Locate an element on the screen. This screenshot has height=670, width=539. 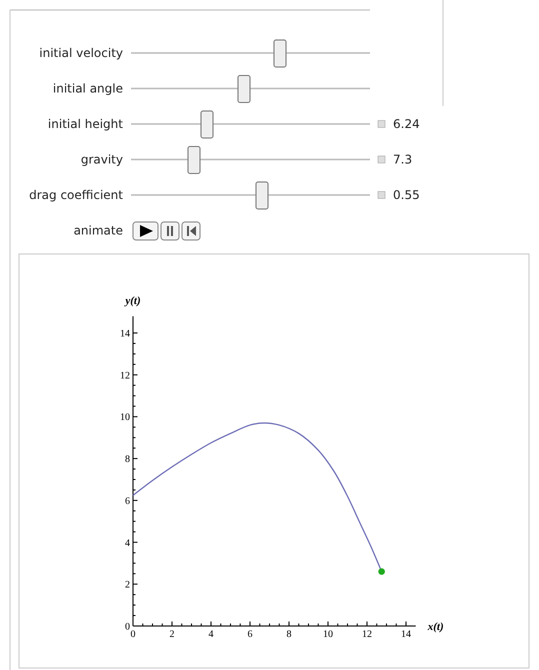
x-tick-label: 14 is located at coordinates (406, 634).